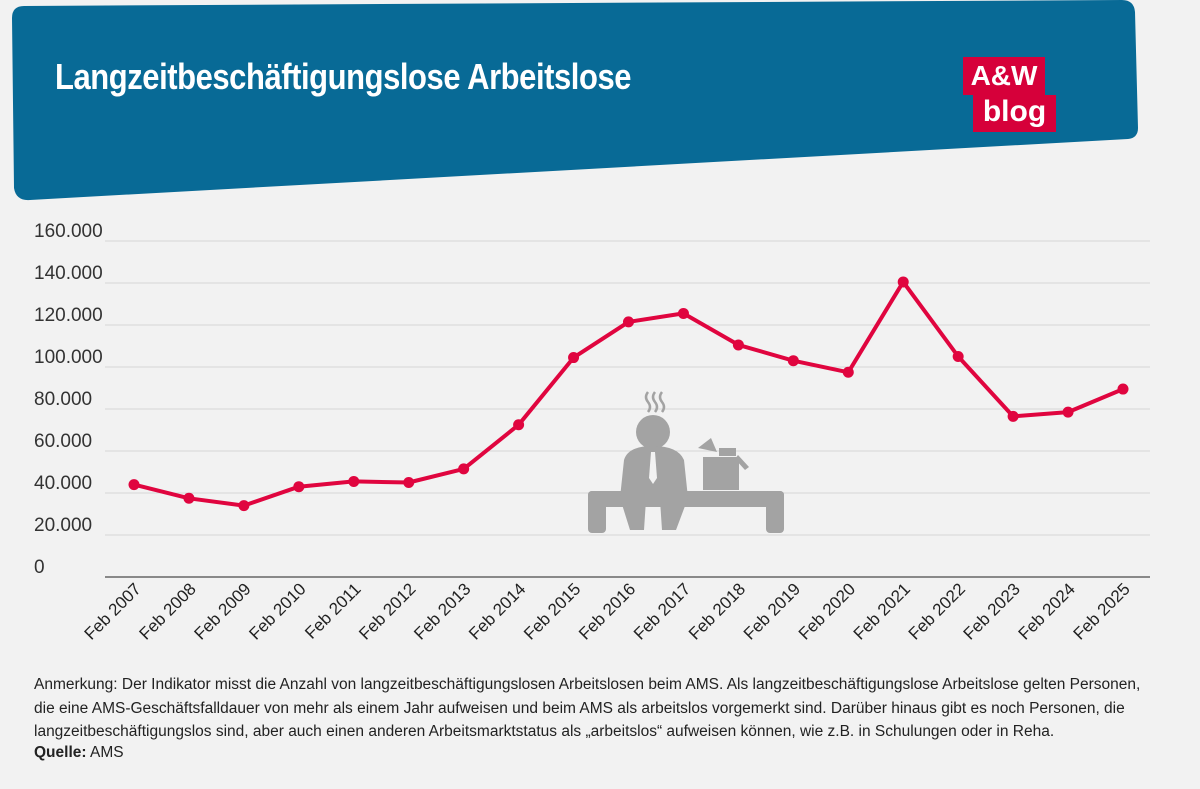 The image size is (1200, 789). I want to click on y-tick-label: 40.000, so click(63, 483).